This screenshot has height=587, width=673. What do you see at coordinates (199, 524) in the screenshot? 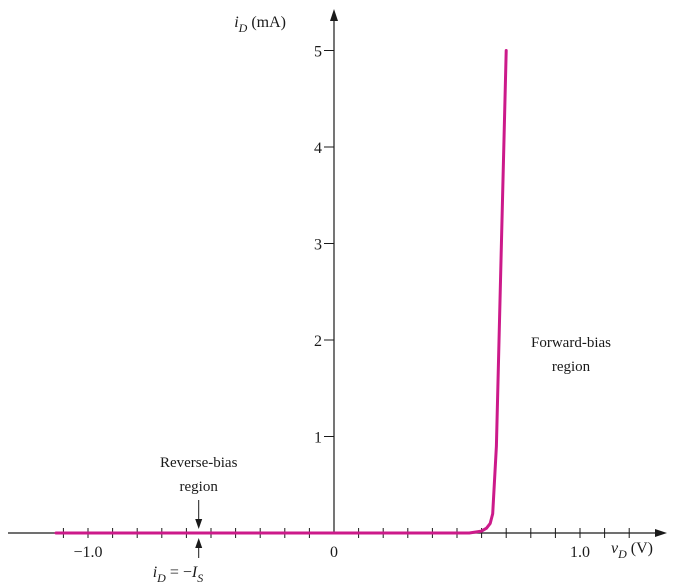
I see `reverse-down-arrowhead` at bounding box center [199, 524].